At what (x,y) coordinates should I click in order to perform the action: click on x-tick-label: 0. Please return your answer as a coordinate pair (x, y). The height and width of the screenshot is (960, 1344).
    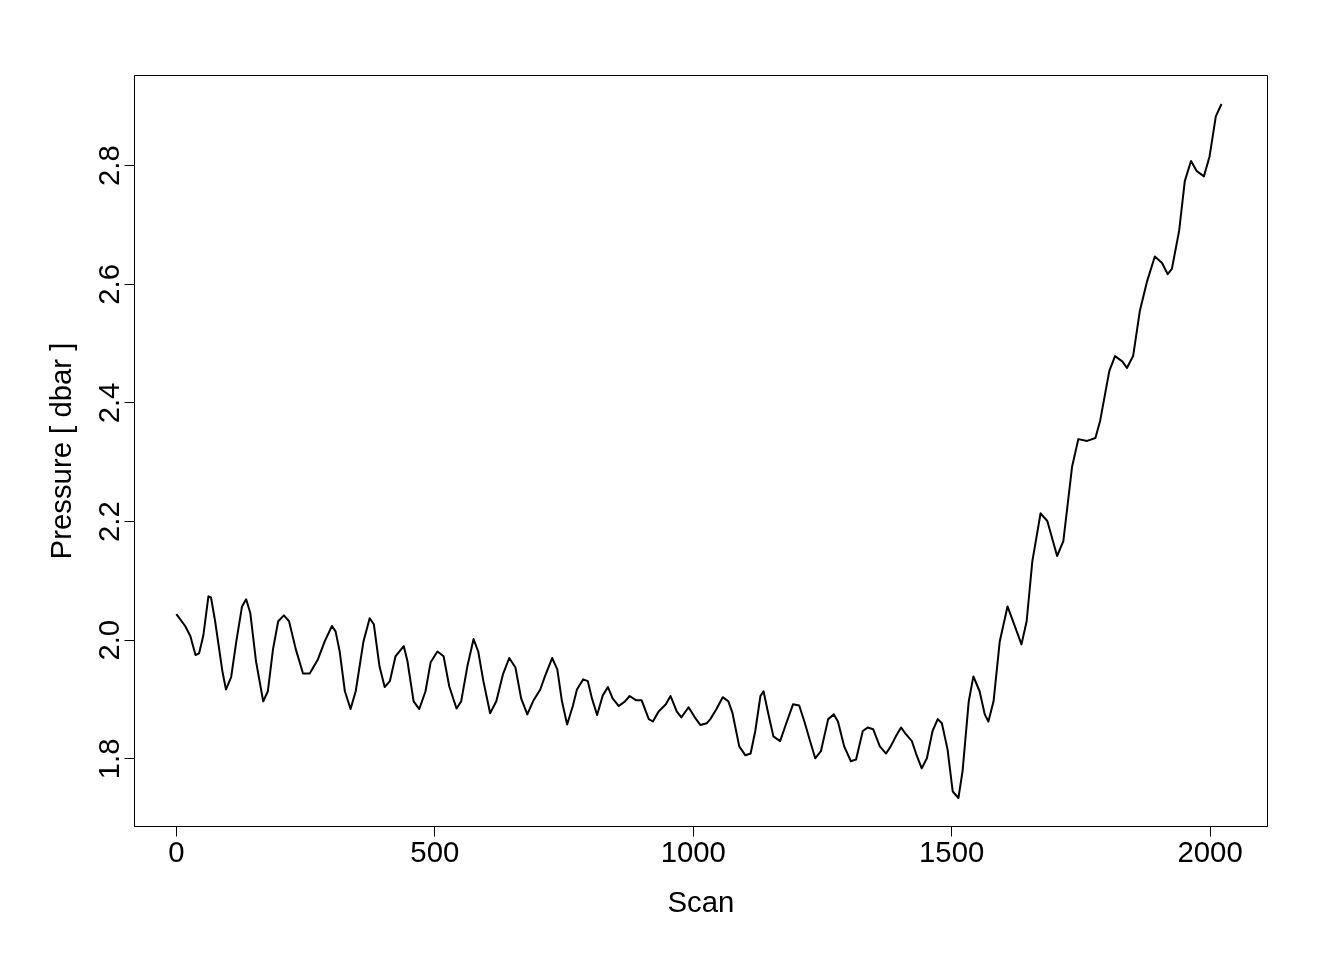
    Looking at the image, I should click on (176, 851).